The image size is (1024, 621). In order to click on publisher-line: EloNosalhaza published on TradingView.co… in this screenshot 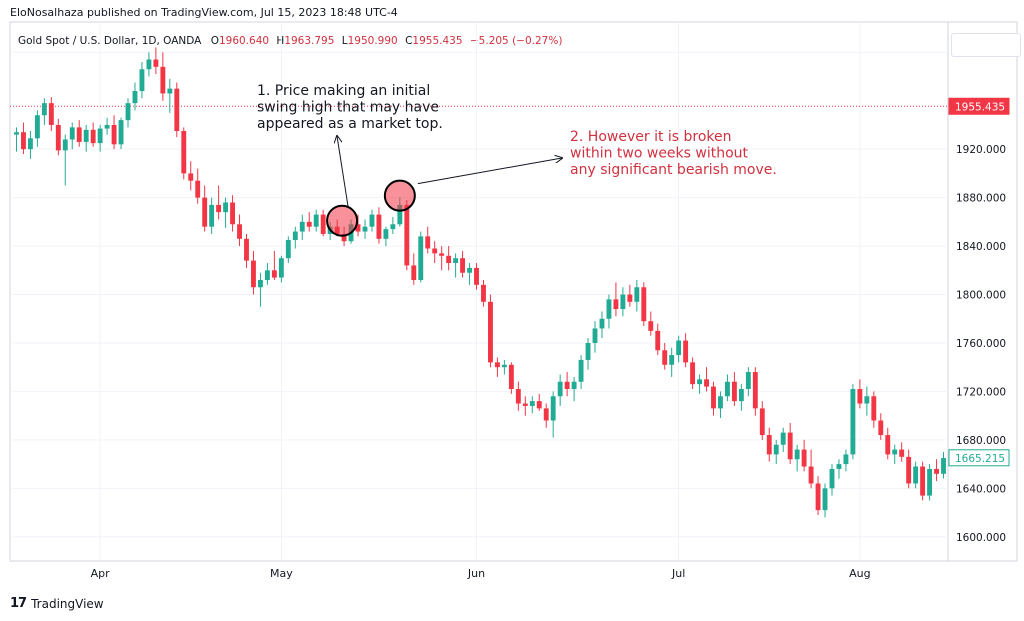, I will do `click(204, 12)`.